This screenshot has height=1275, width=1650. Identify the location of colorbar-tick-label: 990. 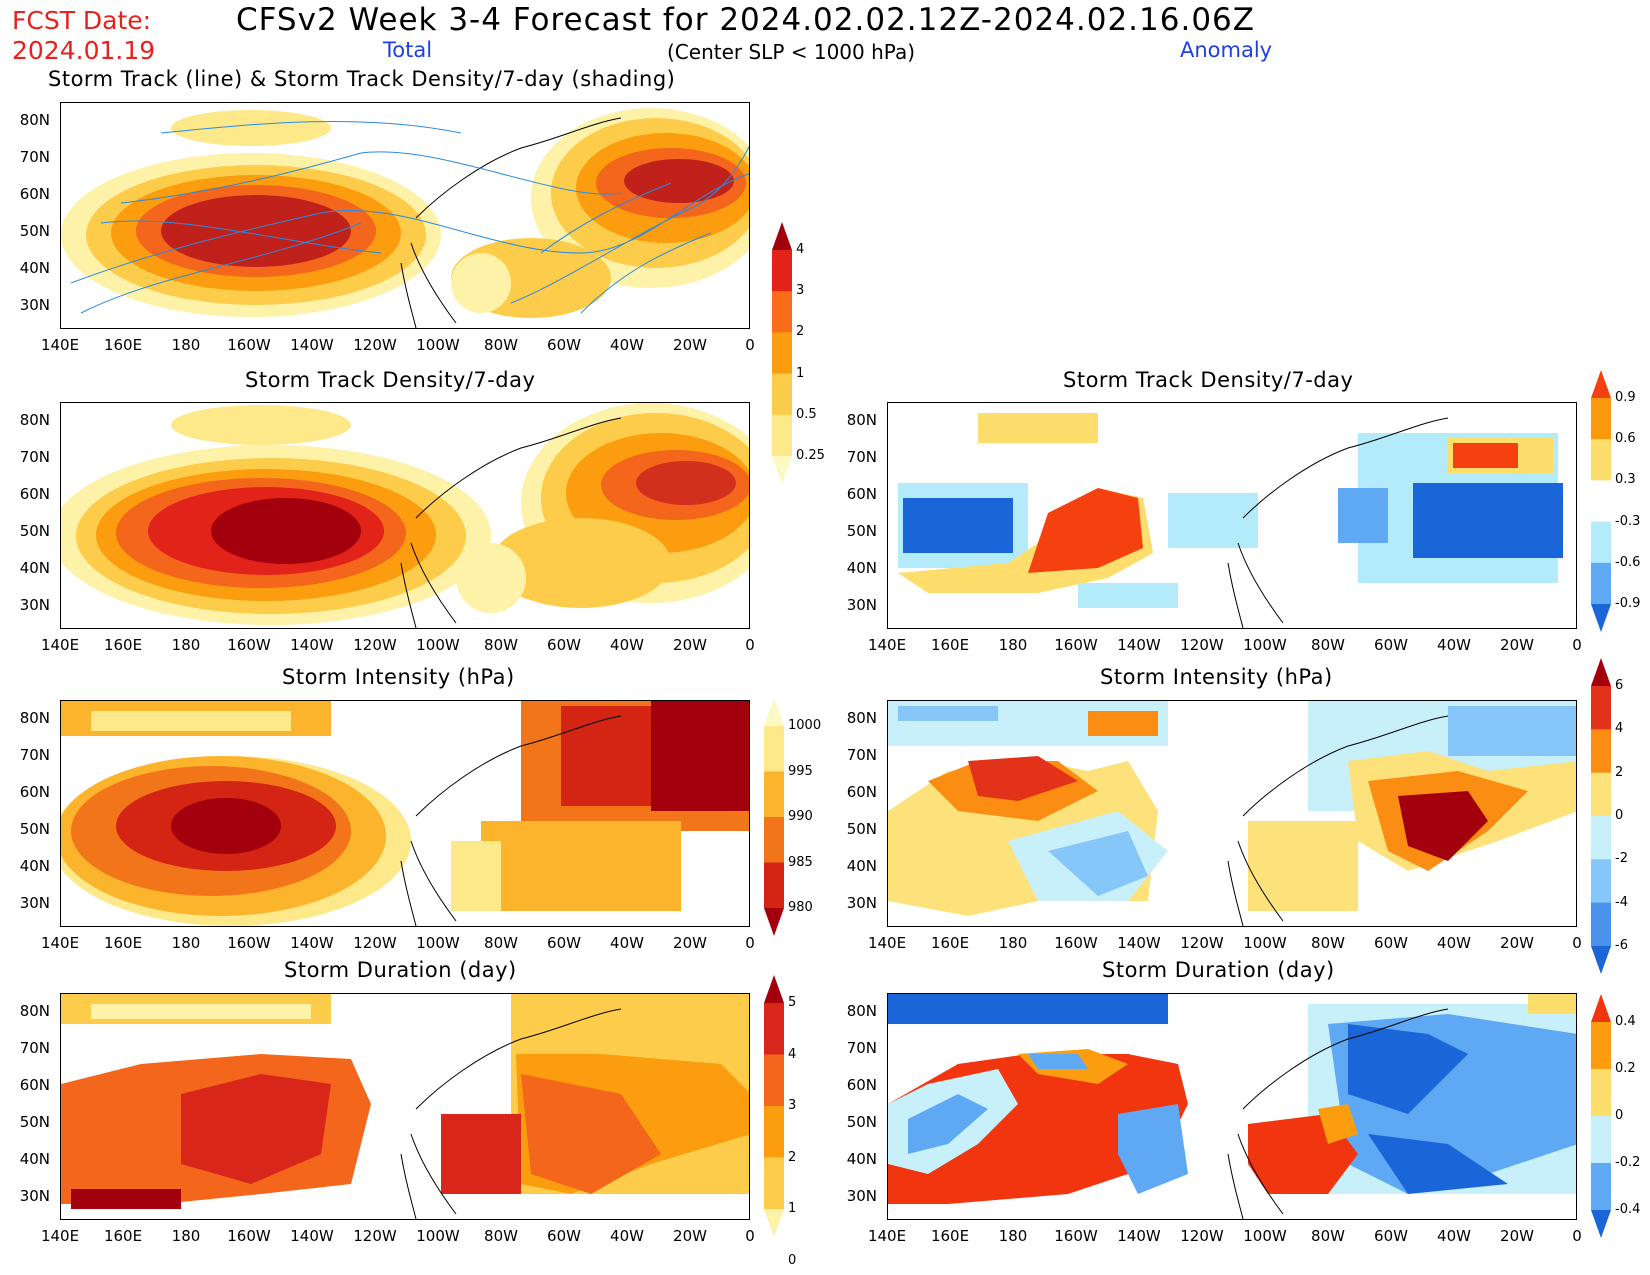
(800, 816).